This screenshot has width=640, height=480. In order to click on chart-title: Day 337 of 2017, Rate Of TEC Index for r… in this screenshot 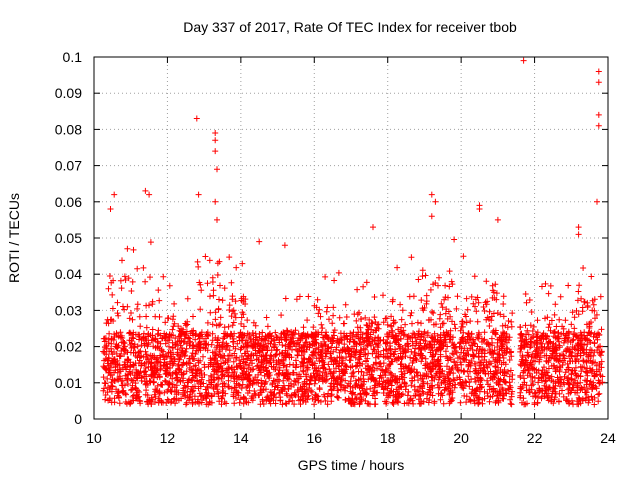, I will do `click(350, 27)`.